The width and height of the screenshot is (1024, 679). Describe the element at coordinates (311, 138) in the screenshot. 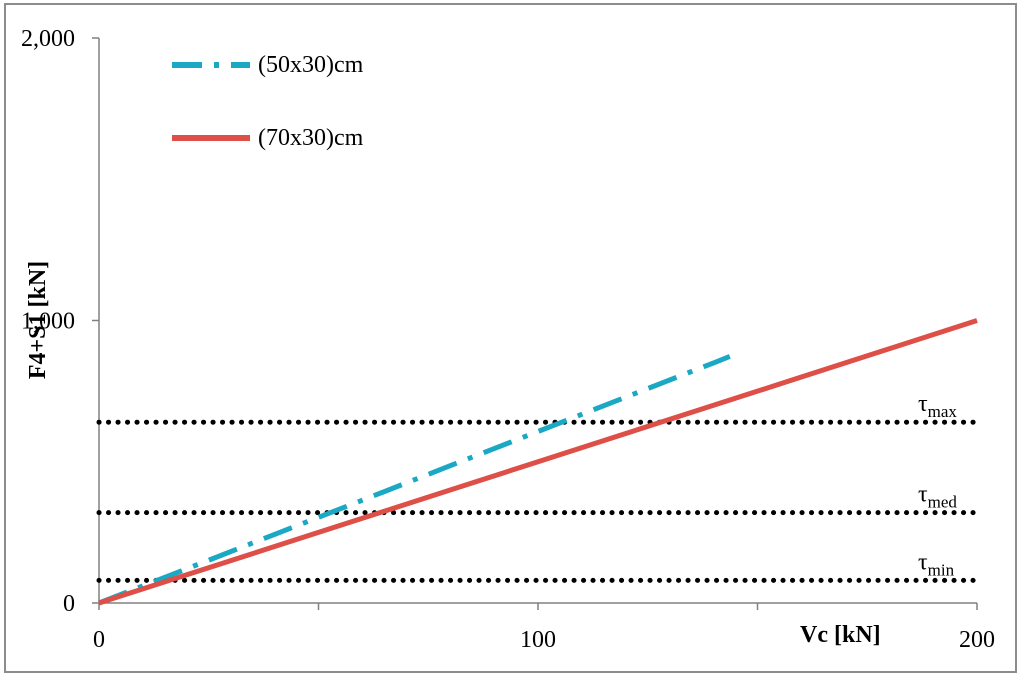

I see `legend-label-70x30: (70x30)cm` at that location.